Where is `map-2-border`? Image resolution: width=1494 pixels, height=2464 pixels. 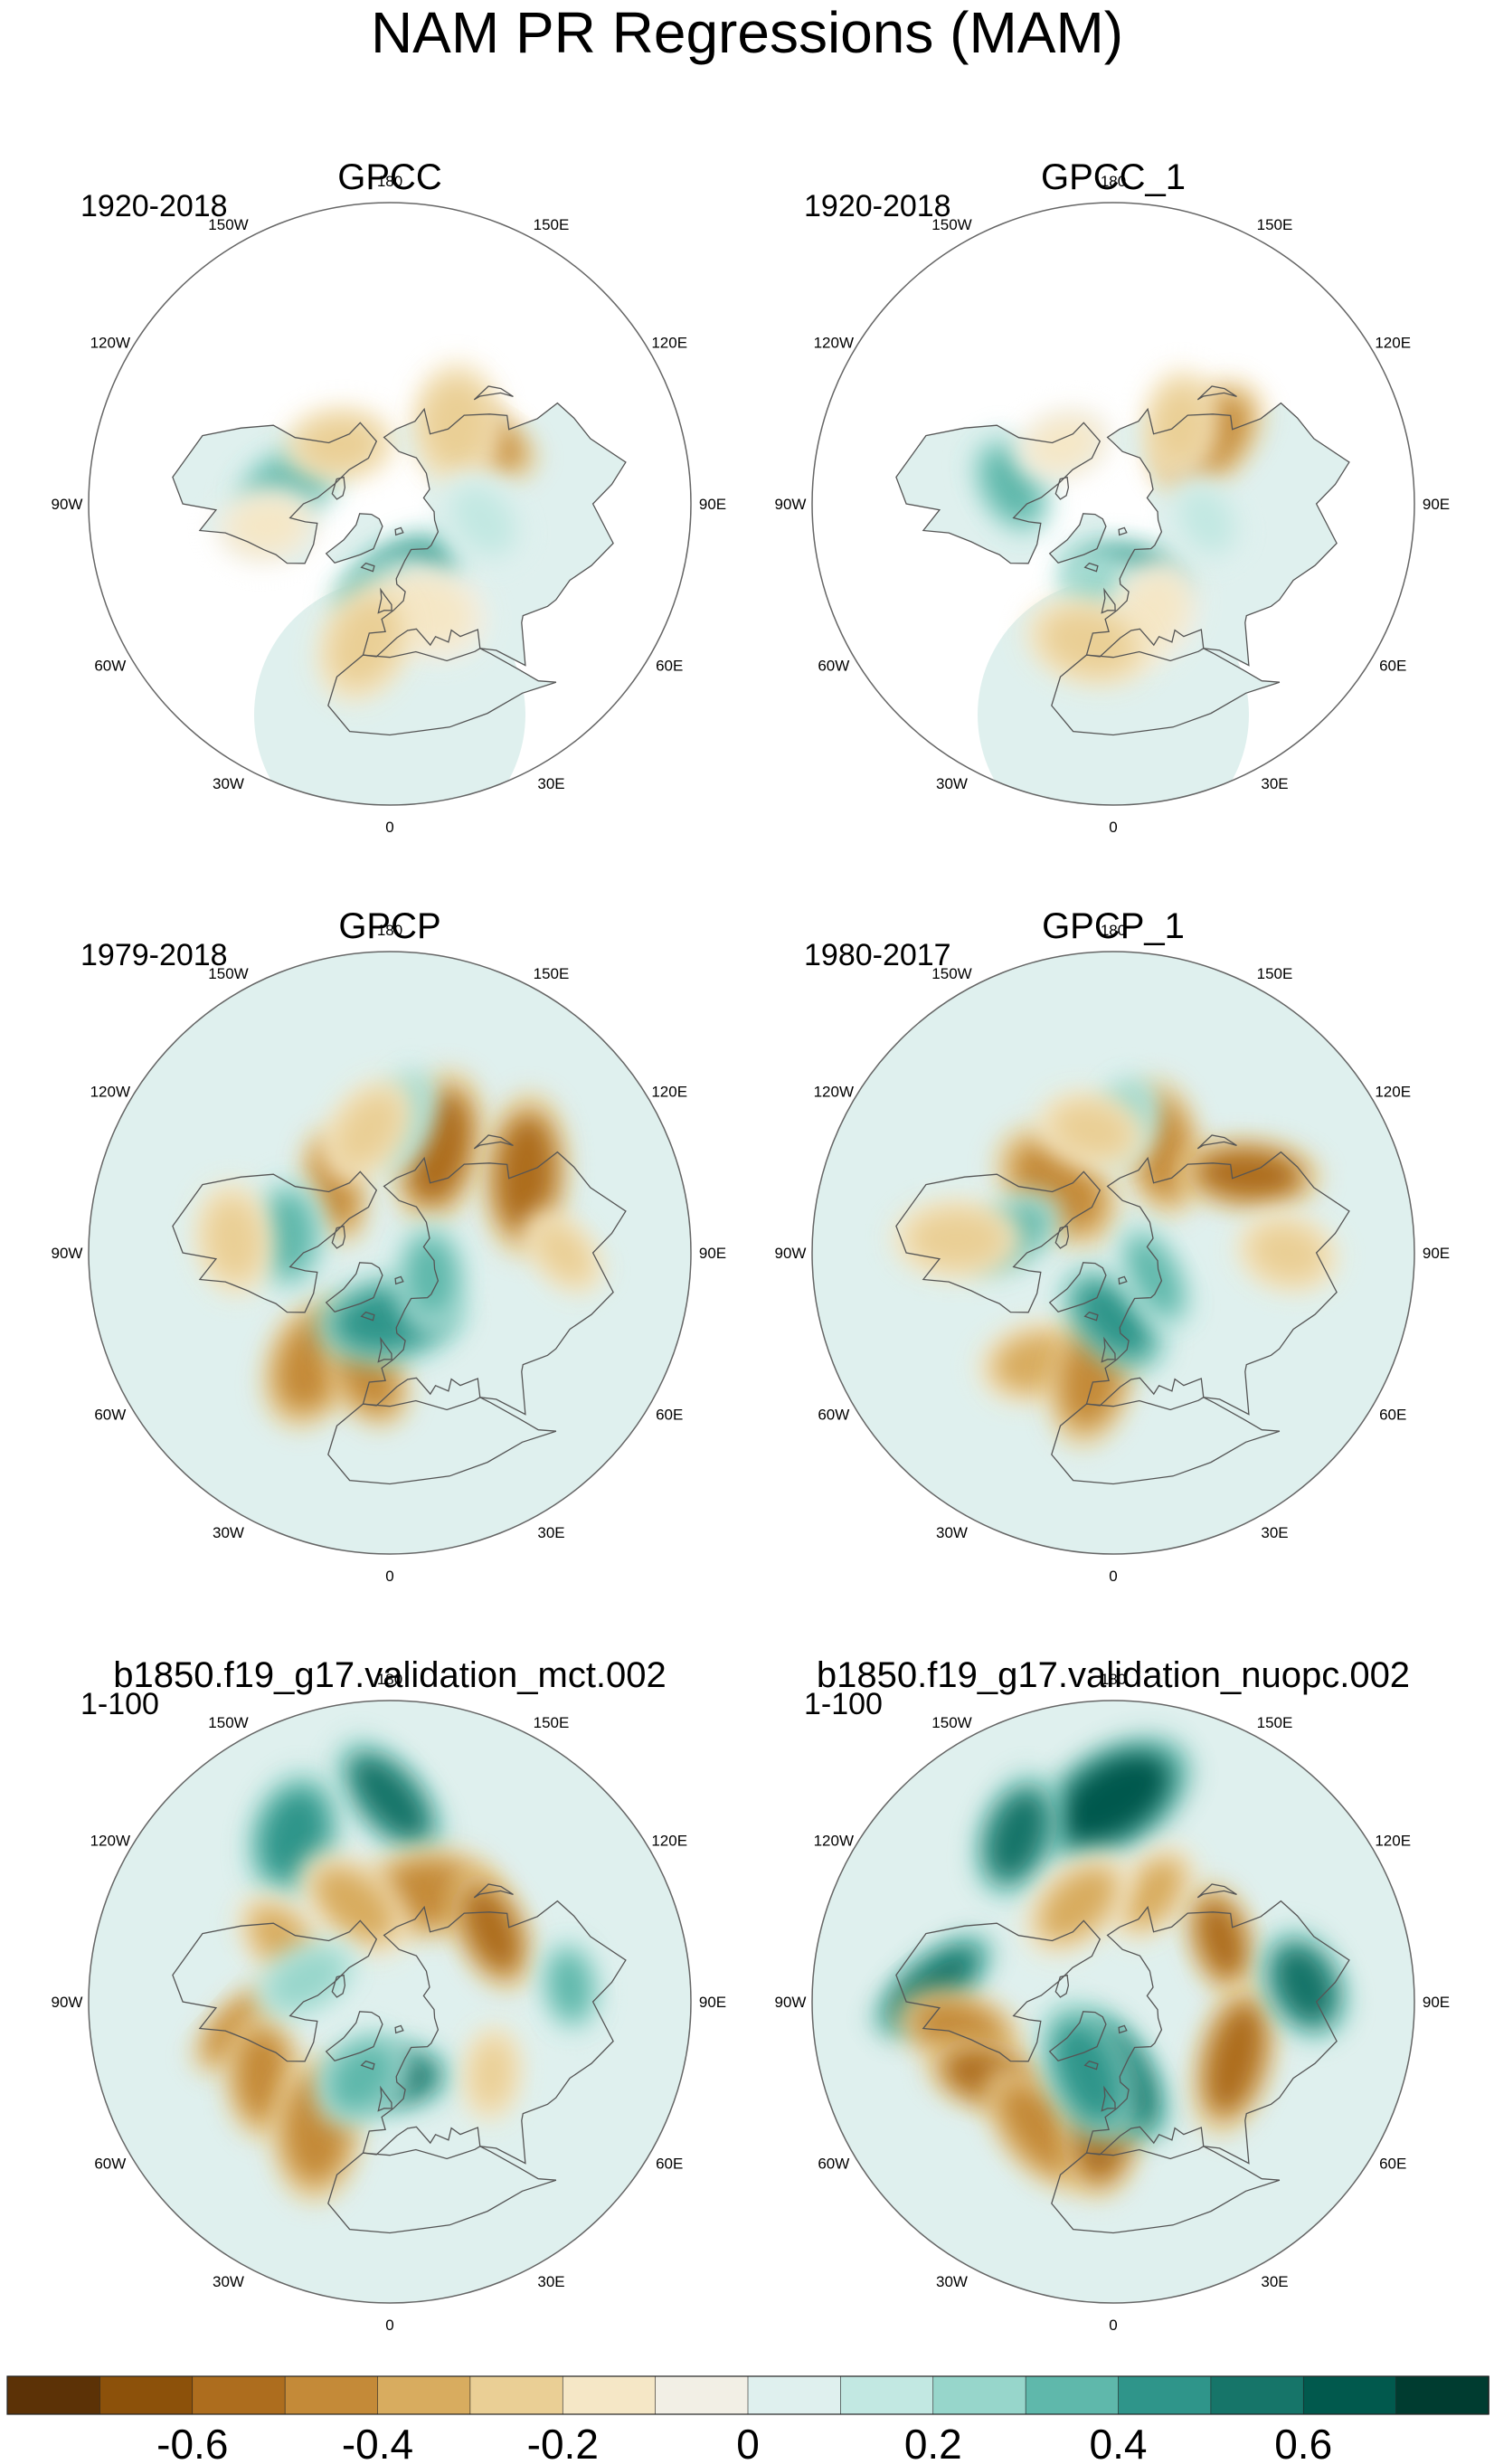
map-2-border is located at coordinates (1113, 504).